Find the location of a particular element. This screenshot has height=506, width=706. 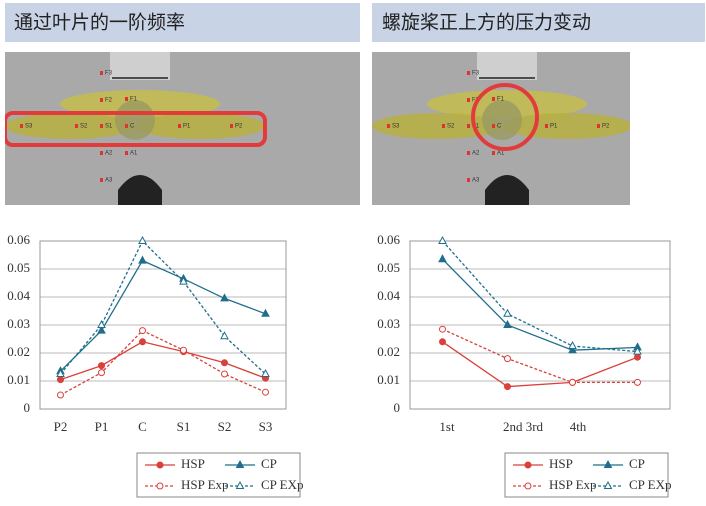

x-tick-label: P1 is located at coordinates (102, 426).